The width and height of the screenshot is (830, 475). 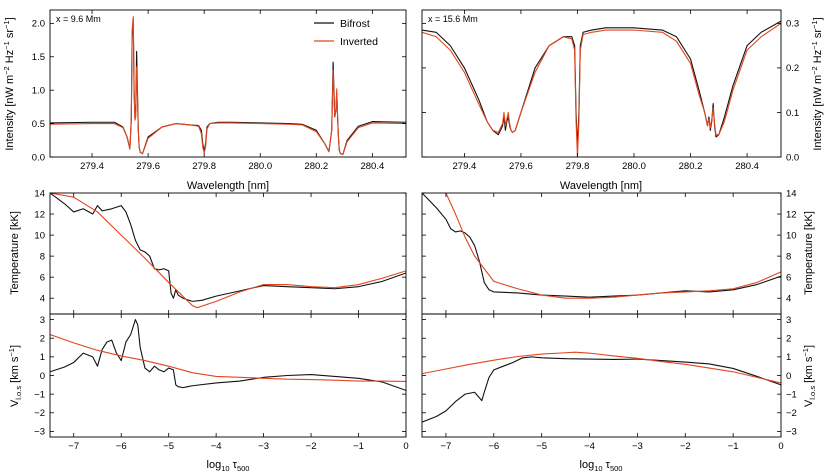 What do you see at coordinates (788, 376) in the screenshot?
I see `velocity-right-ytick-label: 0` at bounding box center [788, 376].